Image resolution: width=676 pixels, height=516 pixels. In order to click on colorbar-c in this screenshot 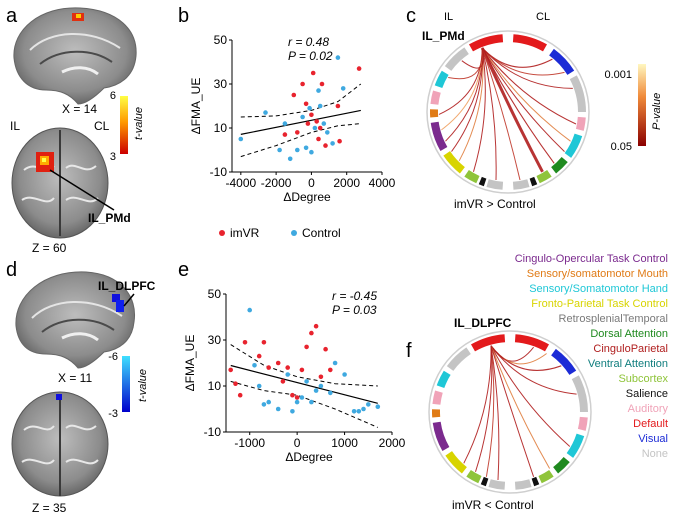, I will do `click(642, 105)`.